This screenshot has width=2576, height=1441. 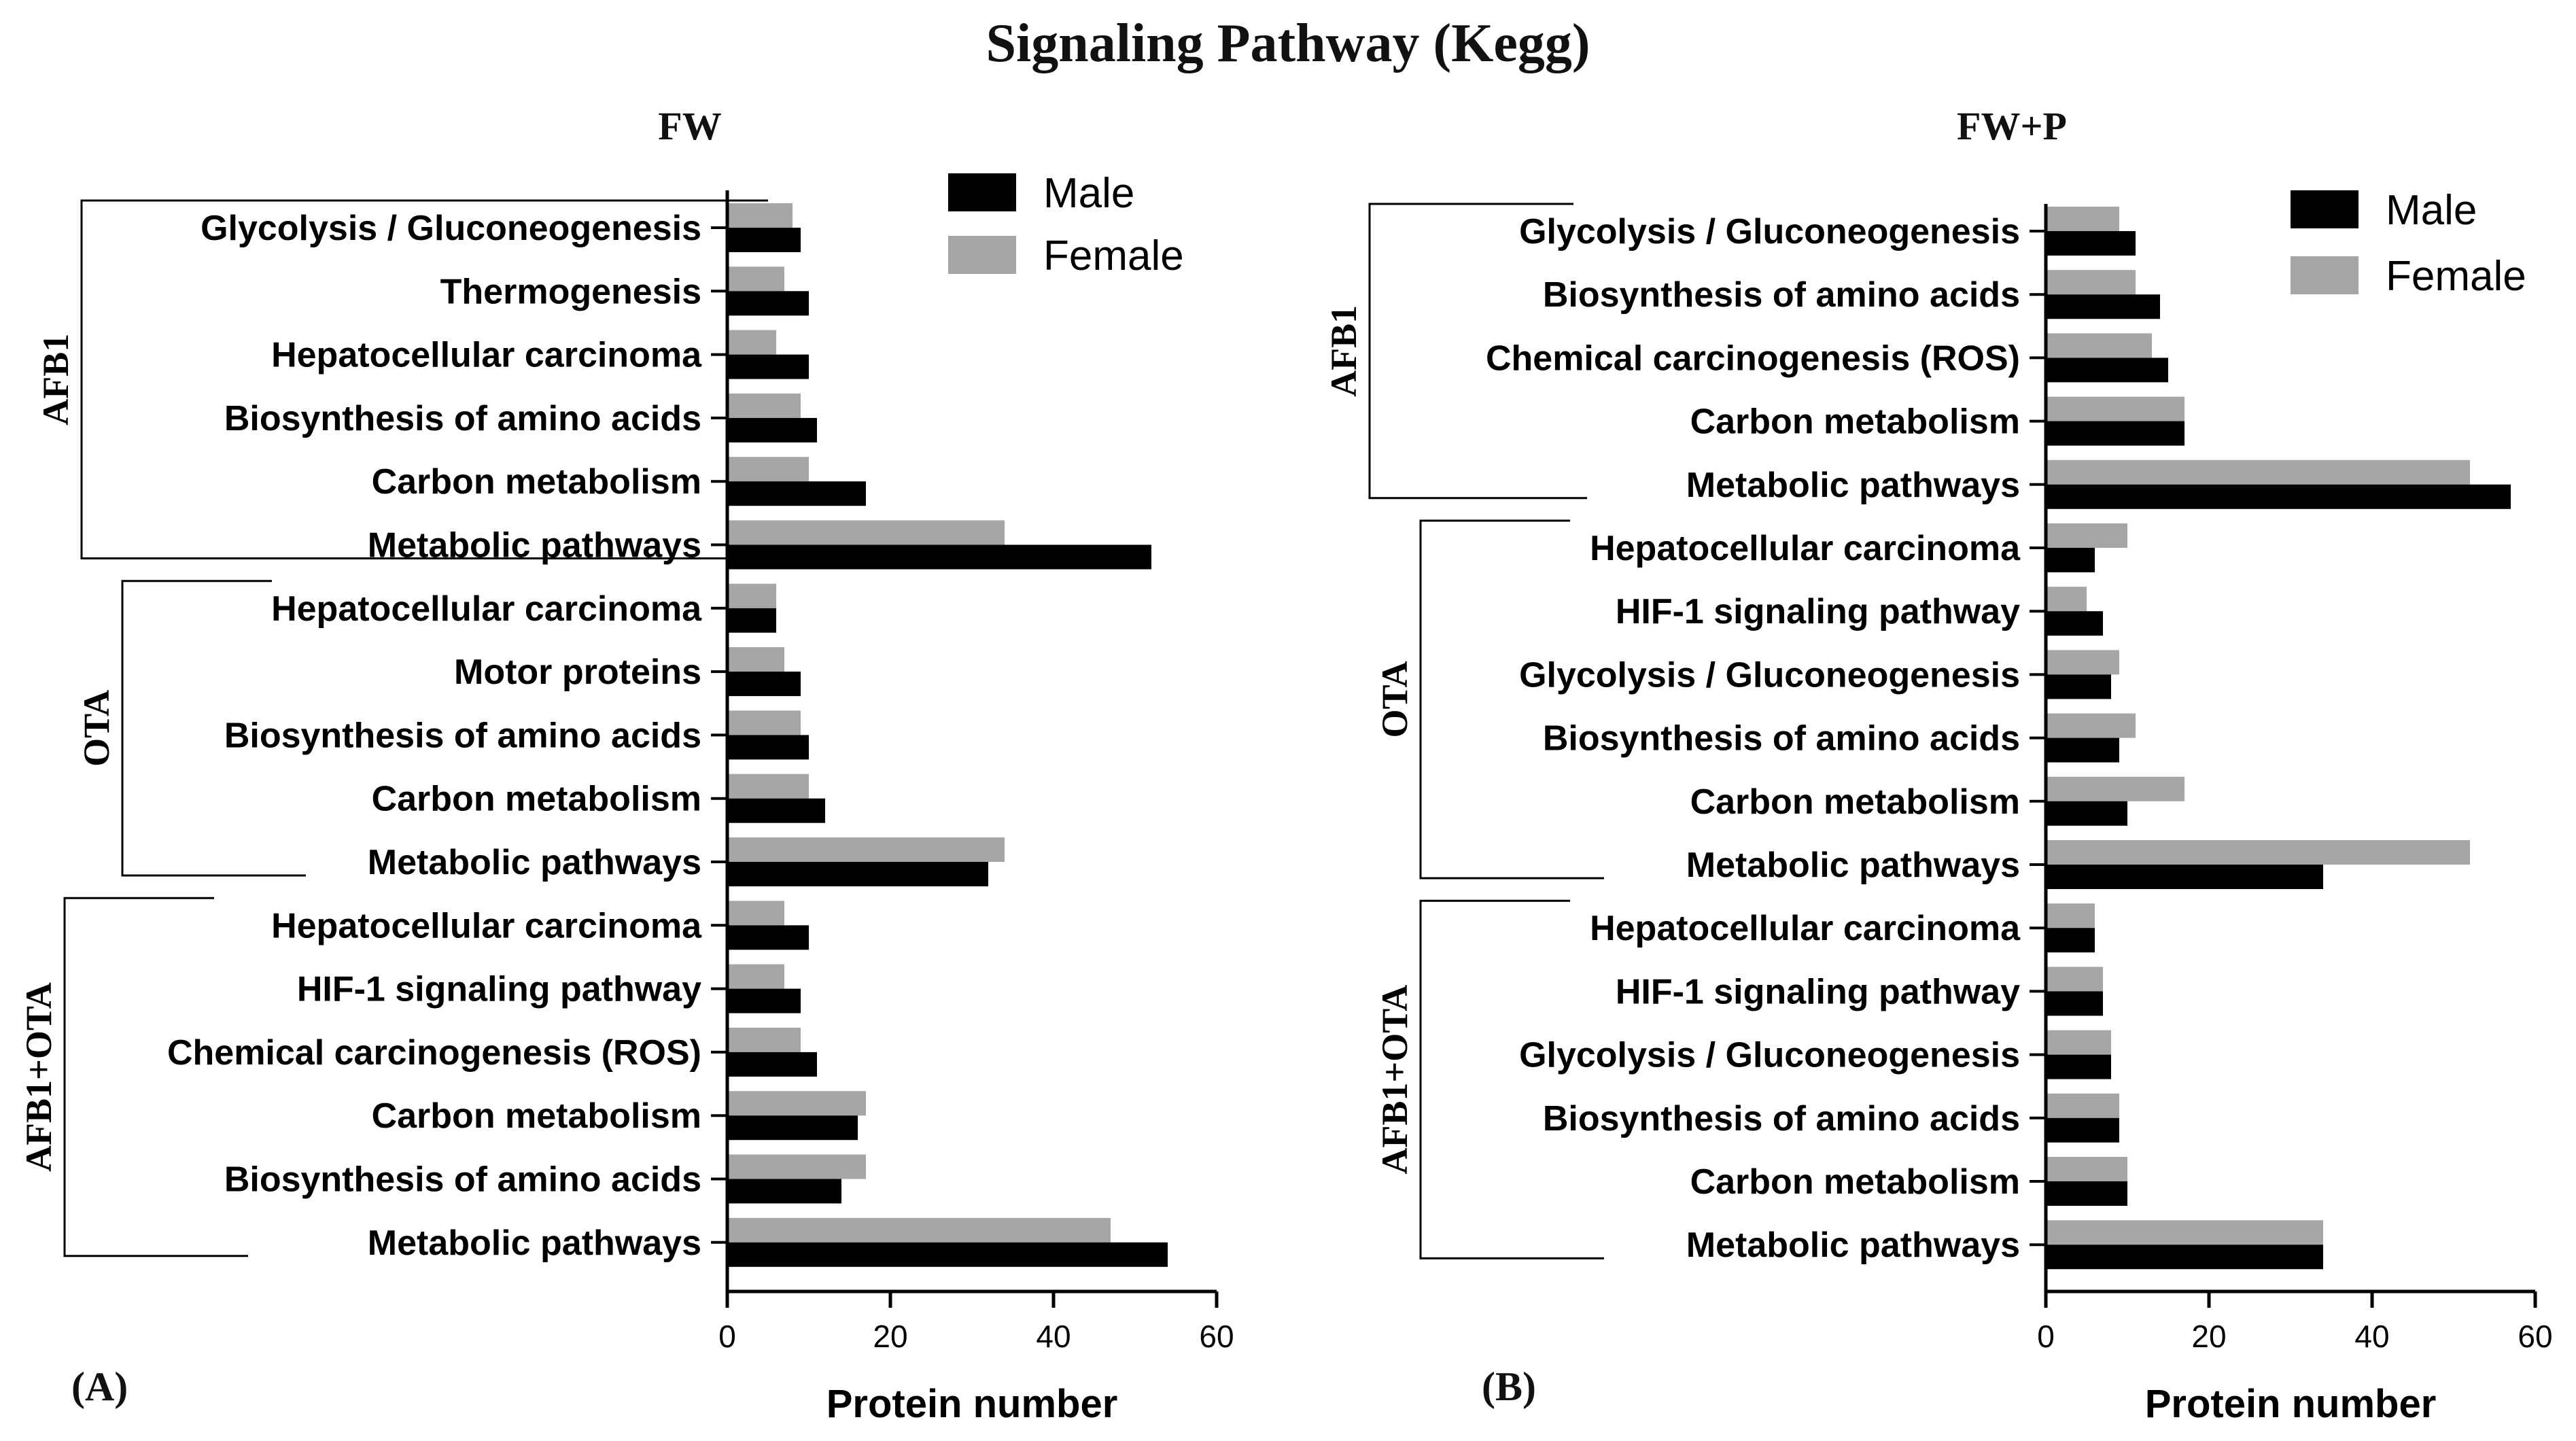 What do you see at coordinates (577, 672) in the screenshot?
I see `category-label: Motor proteins` at bounding box center [577, 672].